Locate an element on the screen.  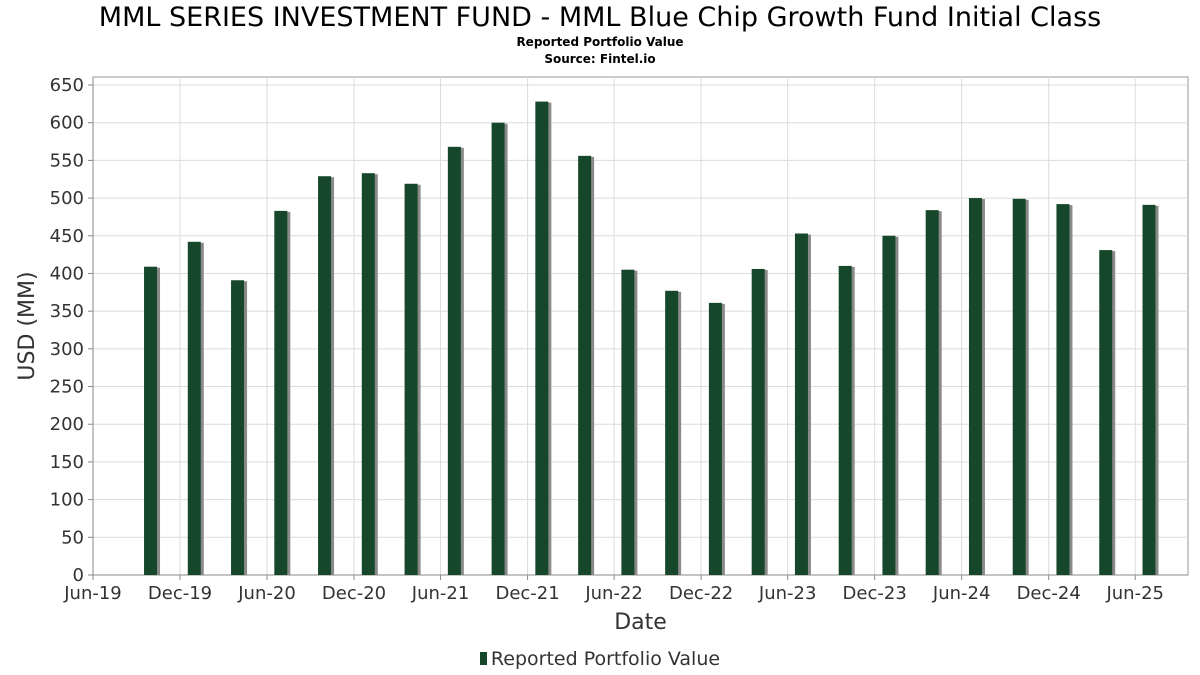
x-tick-label: Jun-23 is located at coordinates (787, 593).